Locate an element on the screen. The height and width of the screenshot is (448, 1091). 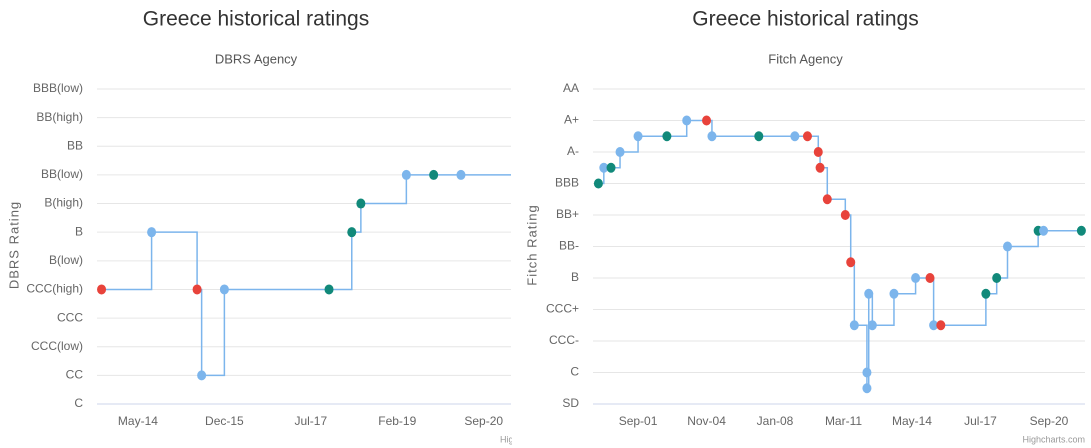
y-tick-label: CCC- is located at coordinates (564, 340).